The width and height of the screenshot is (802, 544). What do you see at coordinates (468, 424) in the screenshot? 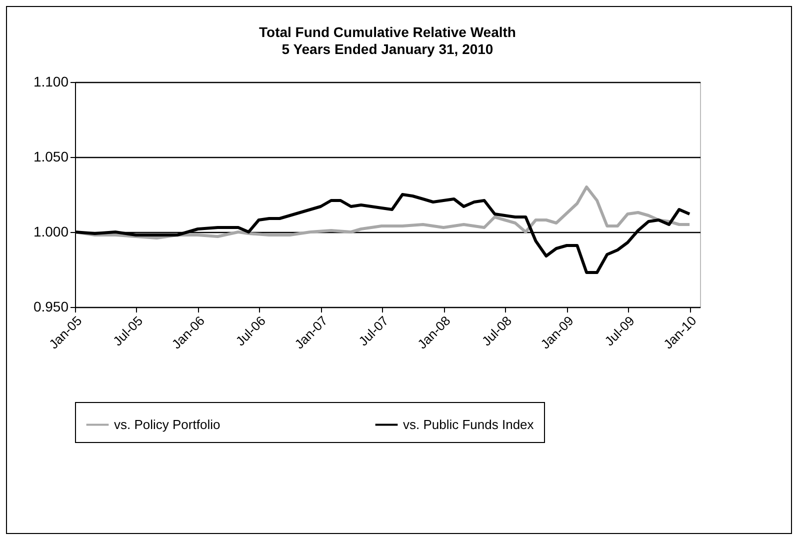
I see `legend-label: vs. Public Funds Index` at bounding box center [468, 424].